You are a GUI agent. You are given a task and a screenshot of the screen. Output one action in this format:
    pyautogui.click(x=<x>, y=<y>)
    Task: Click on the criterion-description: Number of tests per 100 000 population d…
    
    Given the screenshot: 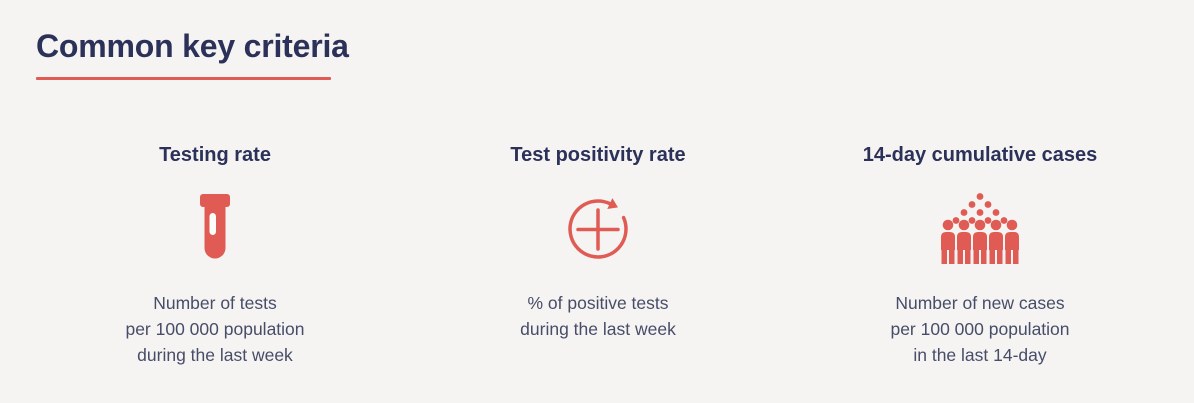 What is the action you would take?
    pyautogui.click(x=214, y=329)
    